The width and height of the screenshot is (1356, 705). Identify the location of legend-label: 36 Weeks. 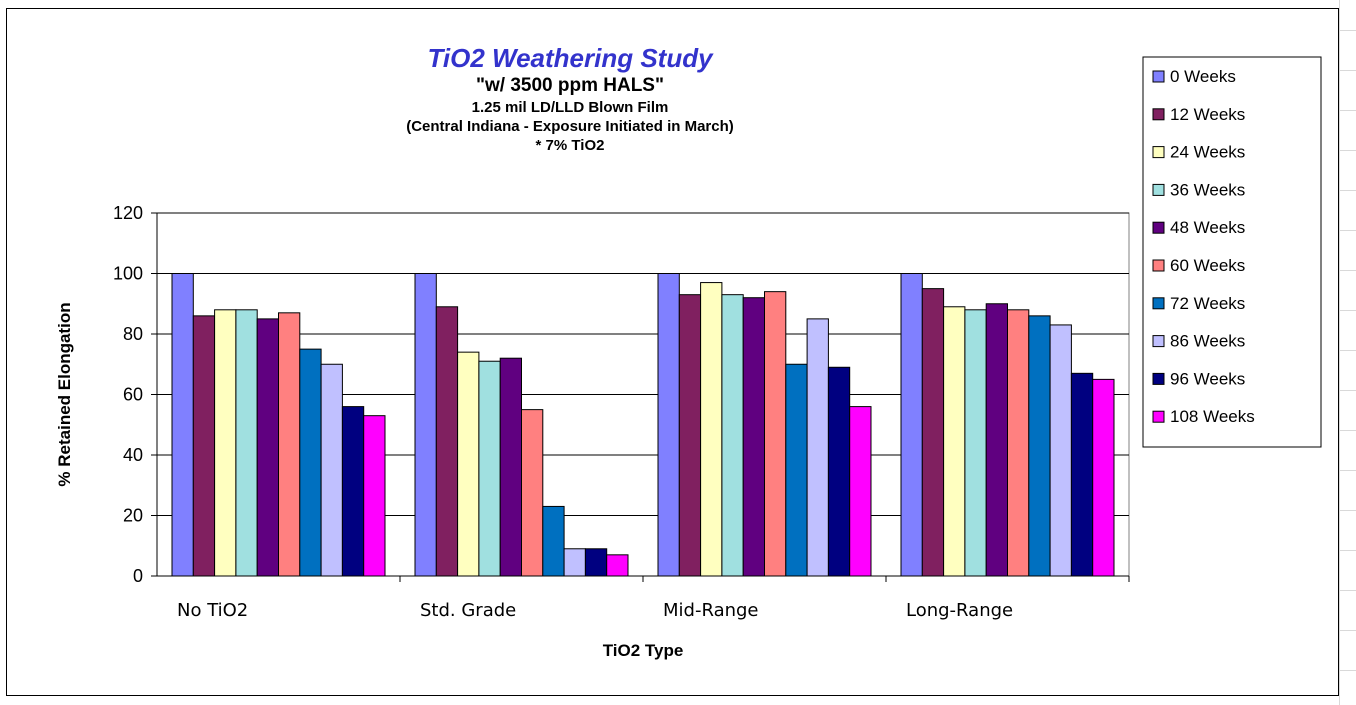
(1207, 189).